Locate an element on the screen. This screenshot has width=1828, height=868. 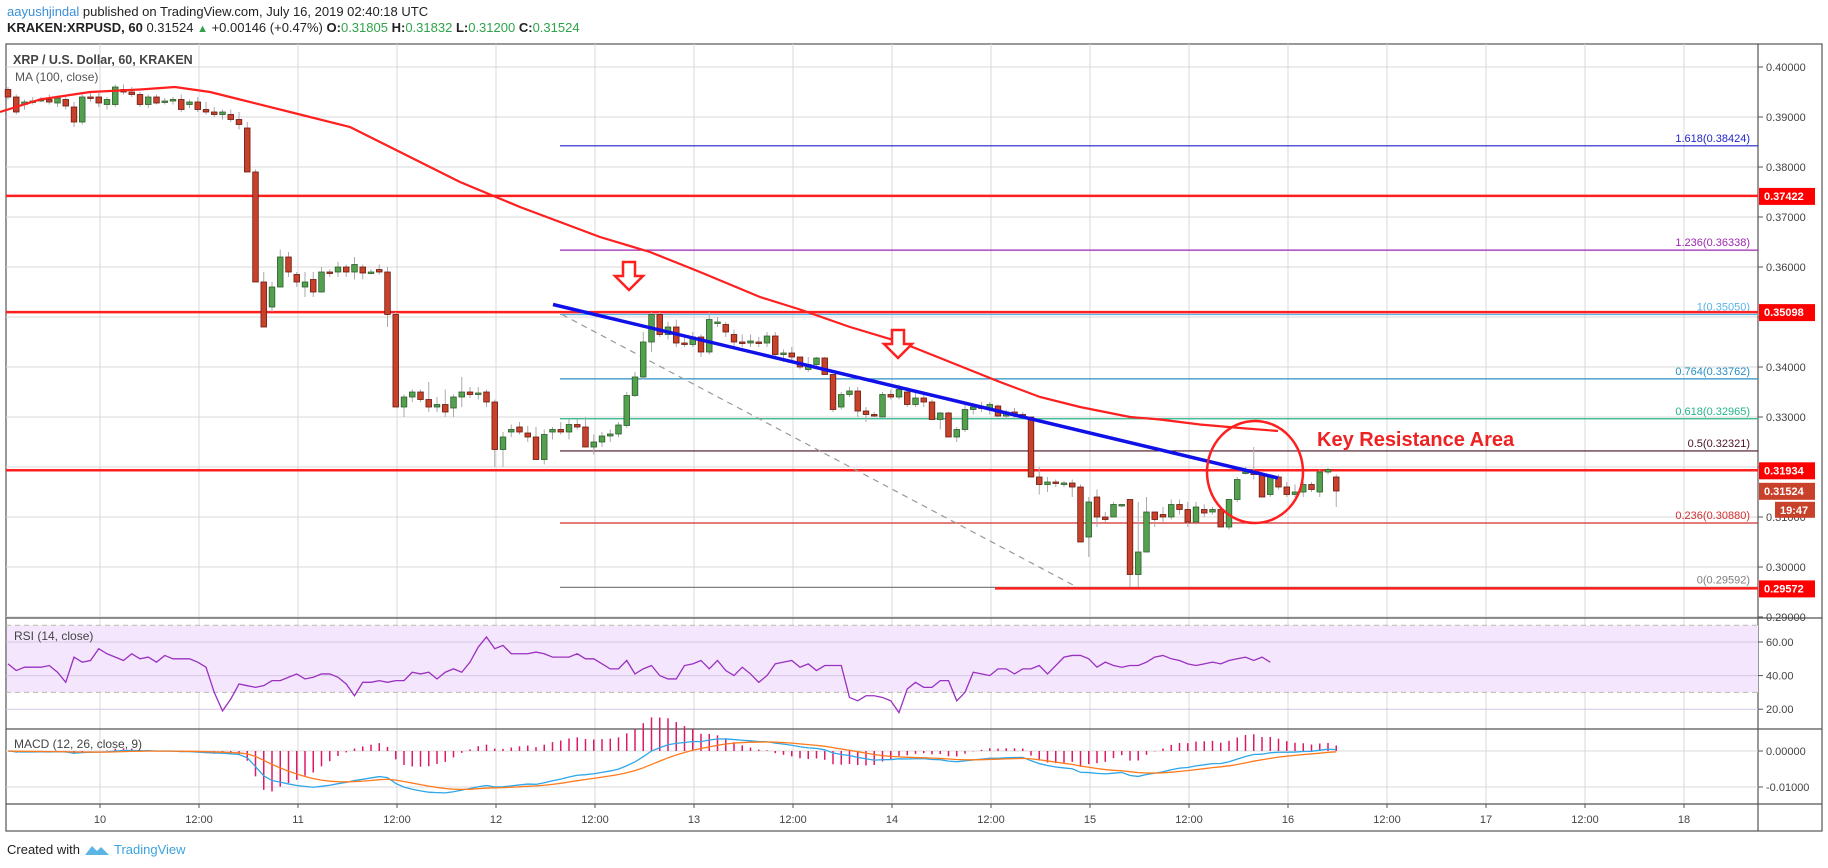
up-triangle-icon: ▲ is located at coordinates (202, 29).